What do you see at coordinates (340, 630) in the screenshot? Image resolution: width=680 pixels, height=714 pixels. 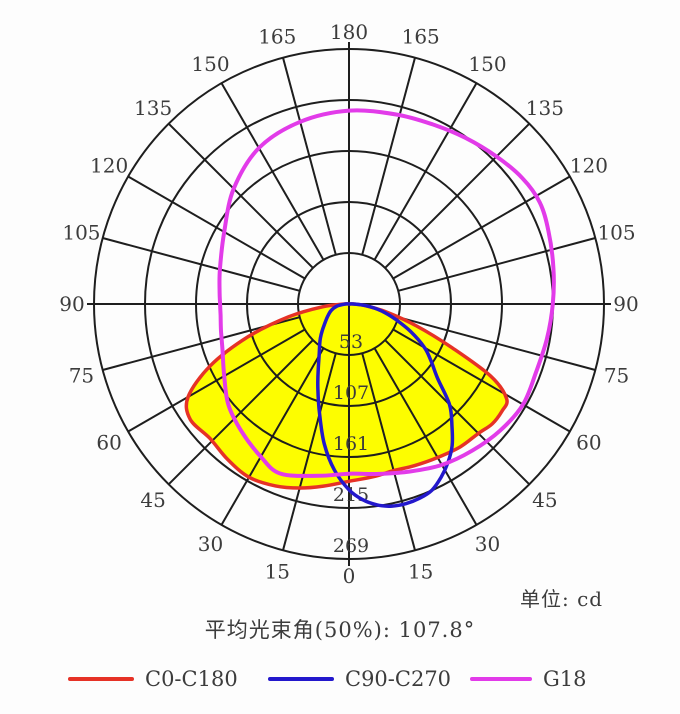 I see `beam-angle-caption: 平均光束角(50%): 107.8°` at bounding box center [340, 630].